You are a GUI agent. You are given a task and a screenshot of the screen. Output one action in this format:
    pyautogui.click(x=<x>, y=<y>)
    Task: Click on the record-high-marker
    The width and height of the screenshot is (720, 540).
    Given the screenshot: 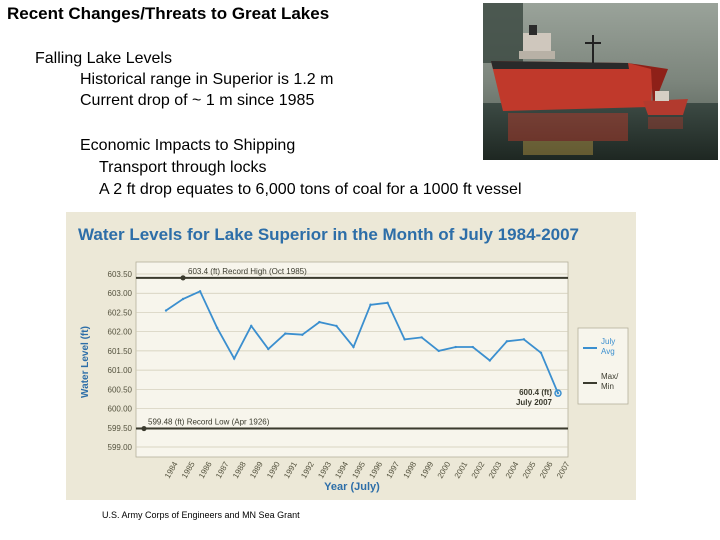 What is the action you would take?
    pyautogui.click(x=183, y=278)
    